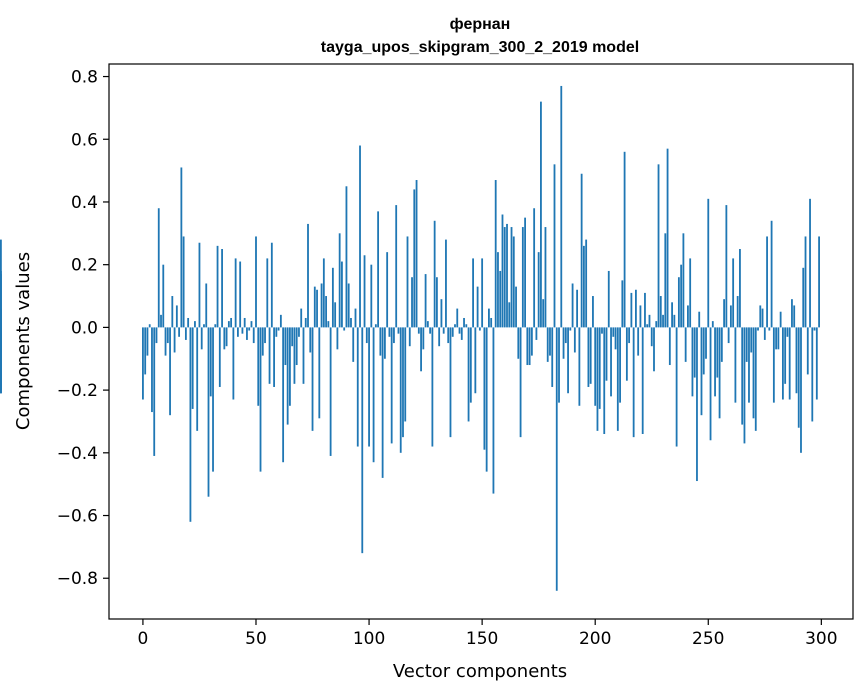 This screenshot has width=867, height=696. Describe the element at coordinates (256, 639) in the screenshot. I see `x-tick-label: 50` at that location.